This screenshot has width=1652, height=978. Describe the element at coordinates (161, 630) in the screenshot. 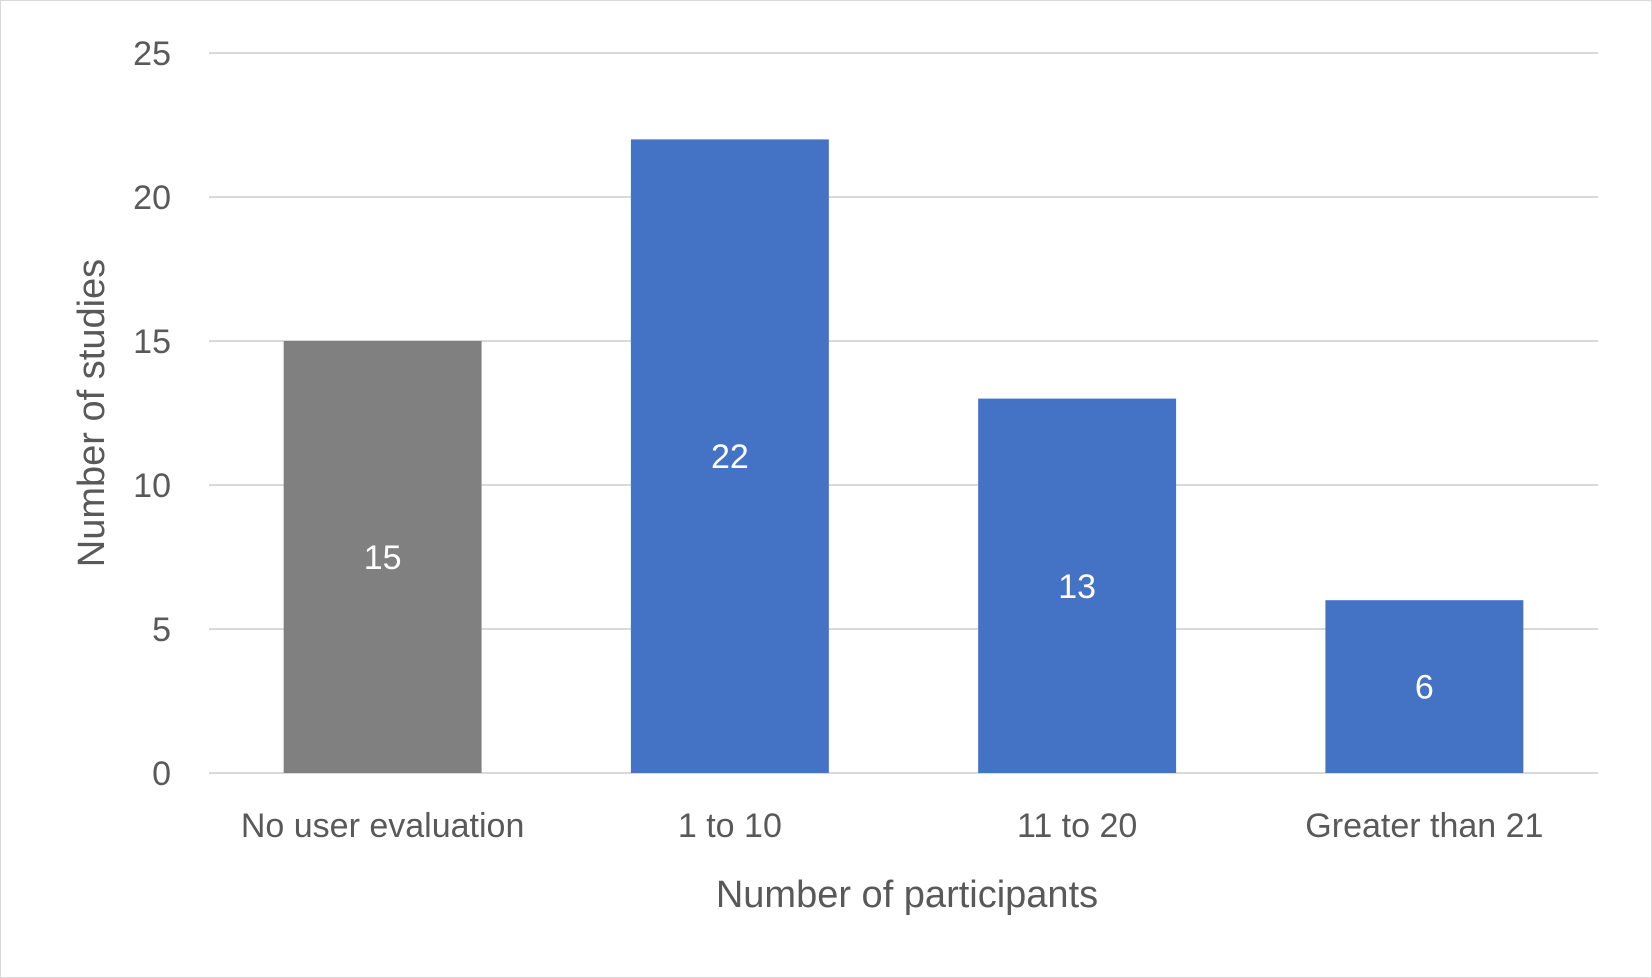

I see `y-tick-label: 5` at that location.